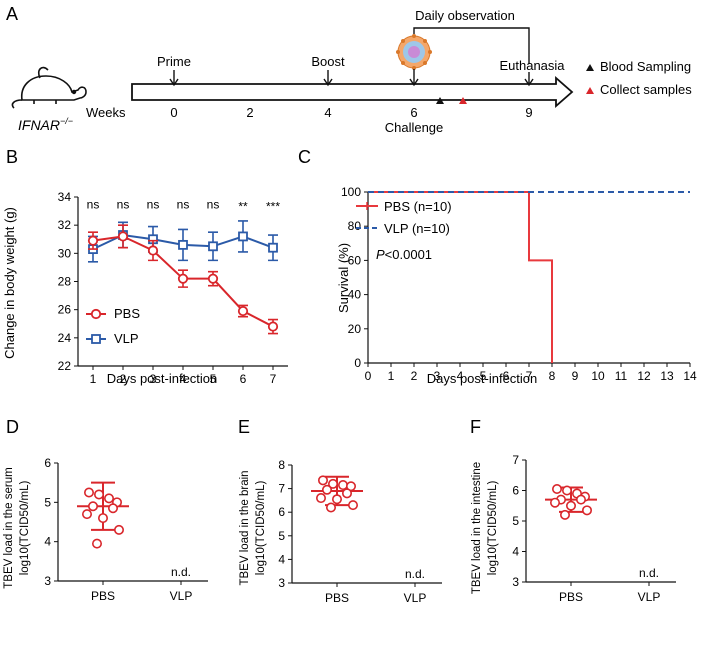  What do you see at coordinates (646, 89) in the screenshot?
I see `legend-collect-label: Collect samples` at bounding box center [646, 89].